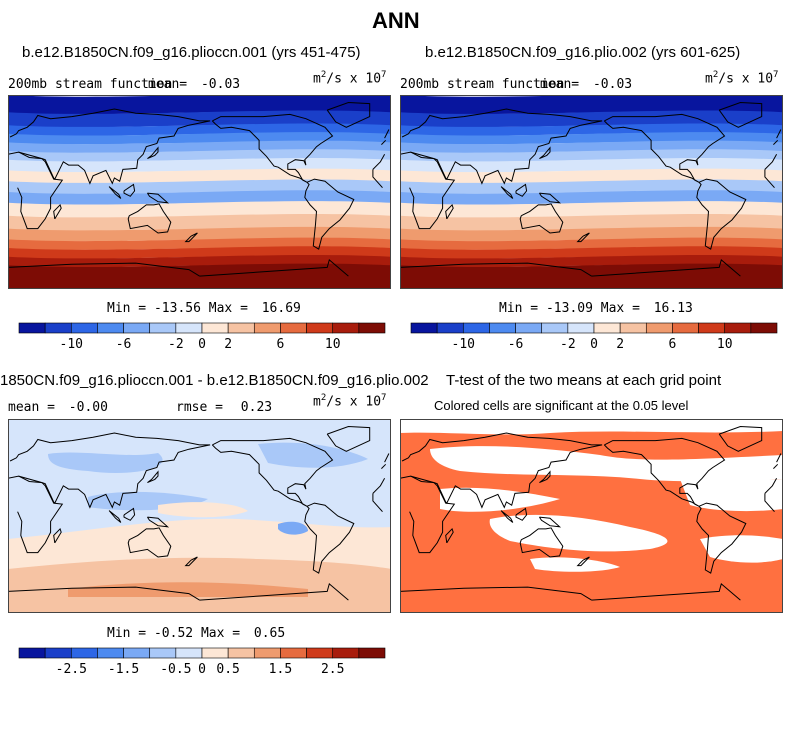 Image resolution: width=794 pixels, height=733 pixels. Describe the element at coordinates (673, 344) in the screenshot. I see `colorbar-tick-label: 6` at that location.